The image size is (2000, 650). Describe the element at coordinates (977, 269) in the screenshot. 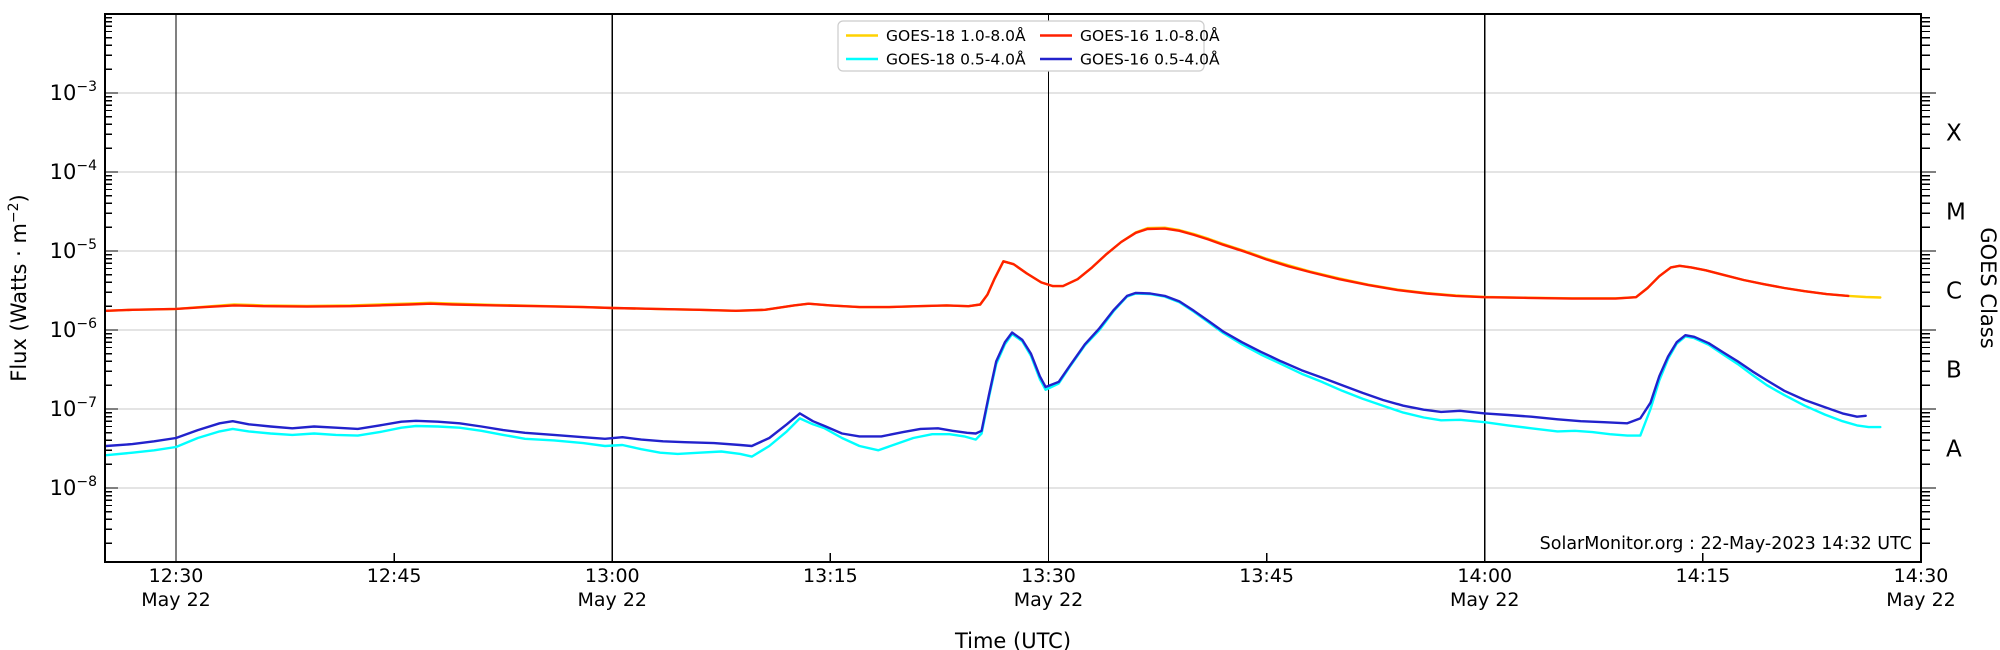

I see `series-goes-16-1-0-8-0-` at that location.